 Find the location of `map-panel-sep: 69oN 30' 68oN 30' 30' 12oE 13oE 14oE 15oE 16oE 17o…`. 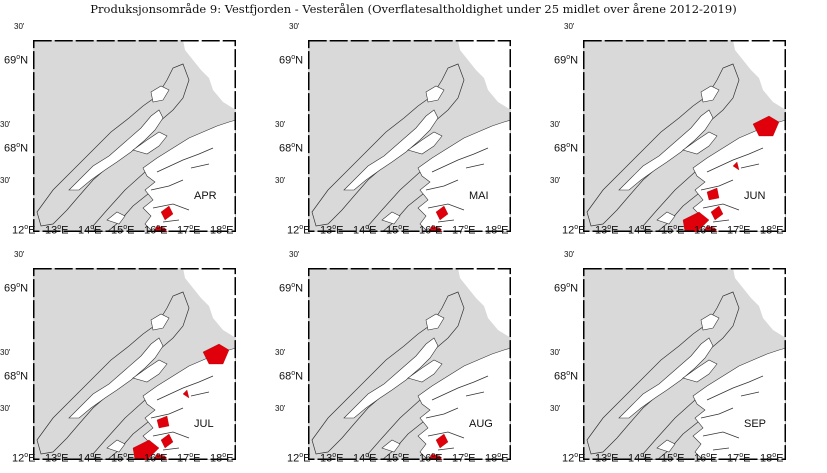

map-panel-sep: 69oN 30' 68oN 30' 30' 12oE 13oE 14oE 15oE 16oE 17o… is located at coordinates (672, 360).